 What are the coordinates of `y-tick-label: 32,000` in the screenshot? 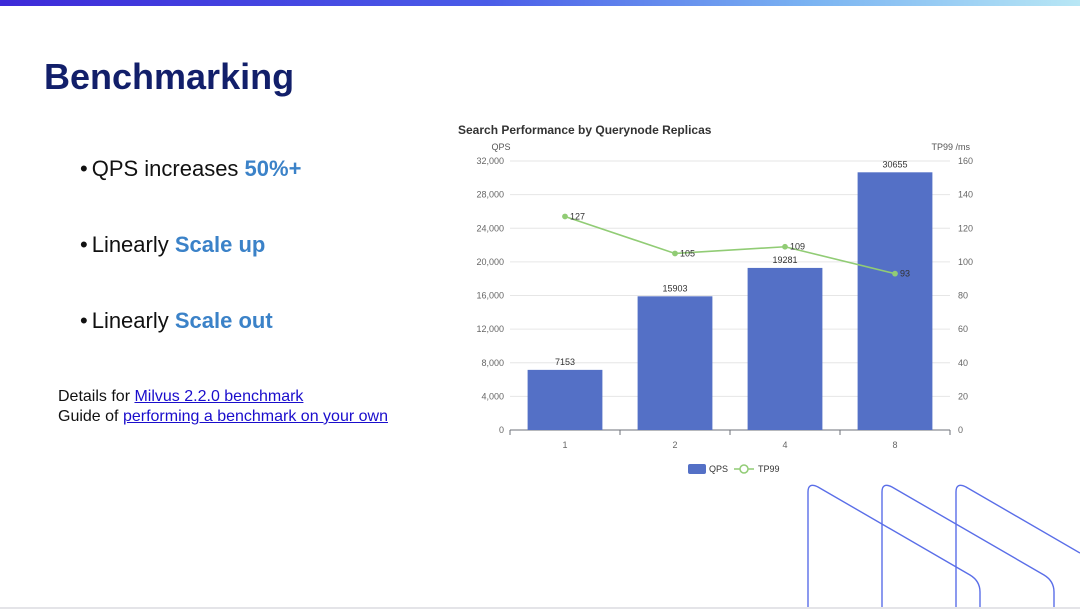 It's located at (490, 161).